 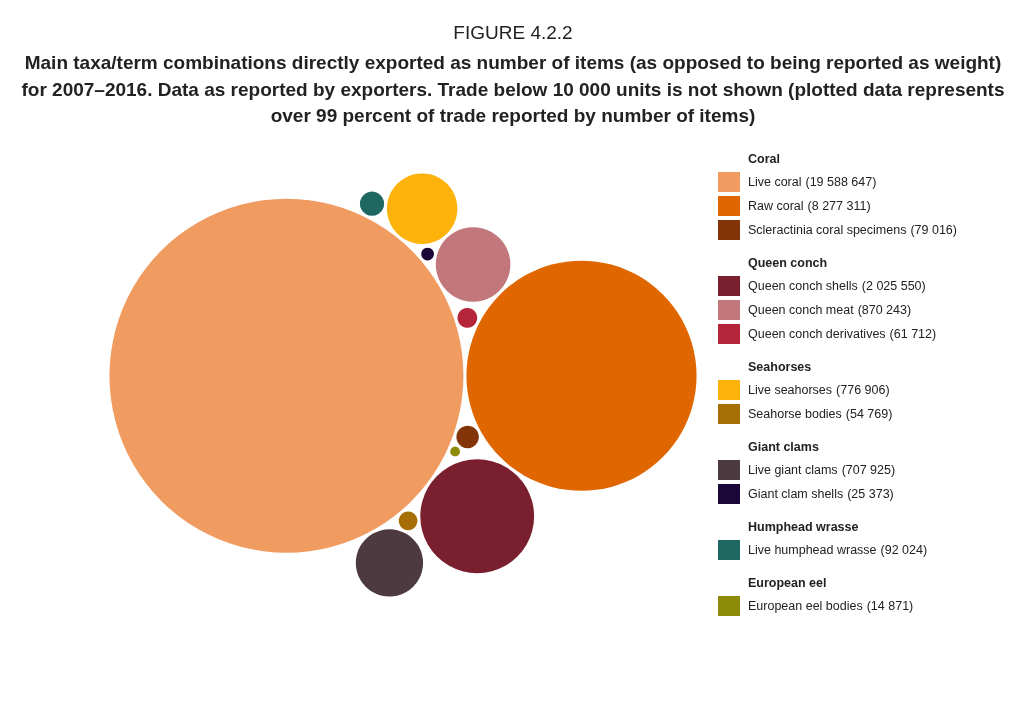 What do you see at coordinates (784, 446) in the screenshot?
I see `text: Giant clams` at bounding box center [784, 446].